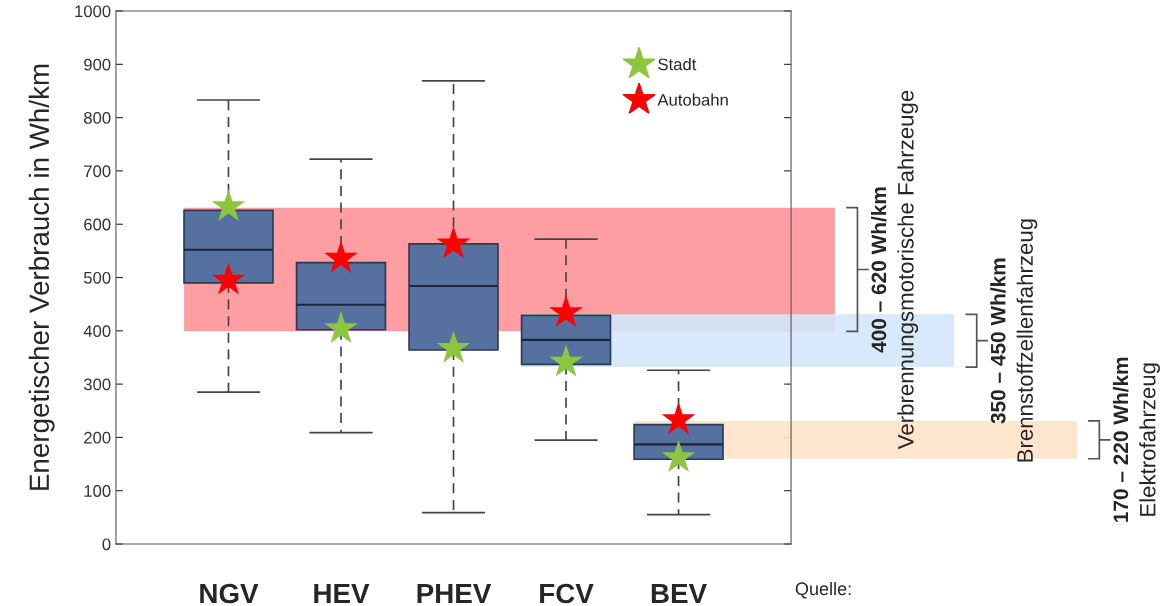 This screenshot has width=1169, height=606. What do you see at coordinates (679, 593) in the screenshot?
I see `x-tick-label: BEV` at bounding box center [679, 593].